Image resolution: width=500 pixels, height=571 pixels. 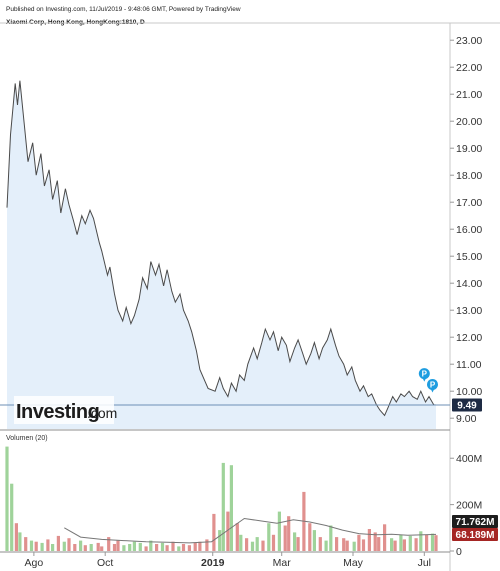 I want to click on x-tick-label: Oct, so click(x=105, y=563).